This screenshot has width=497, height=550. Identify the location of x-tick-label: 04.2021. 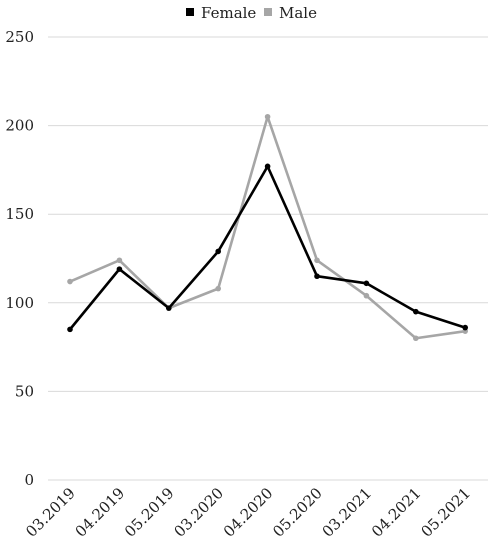
(396, 512).